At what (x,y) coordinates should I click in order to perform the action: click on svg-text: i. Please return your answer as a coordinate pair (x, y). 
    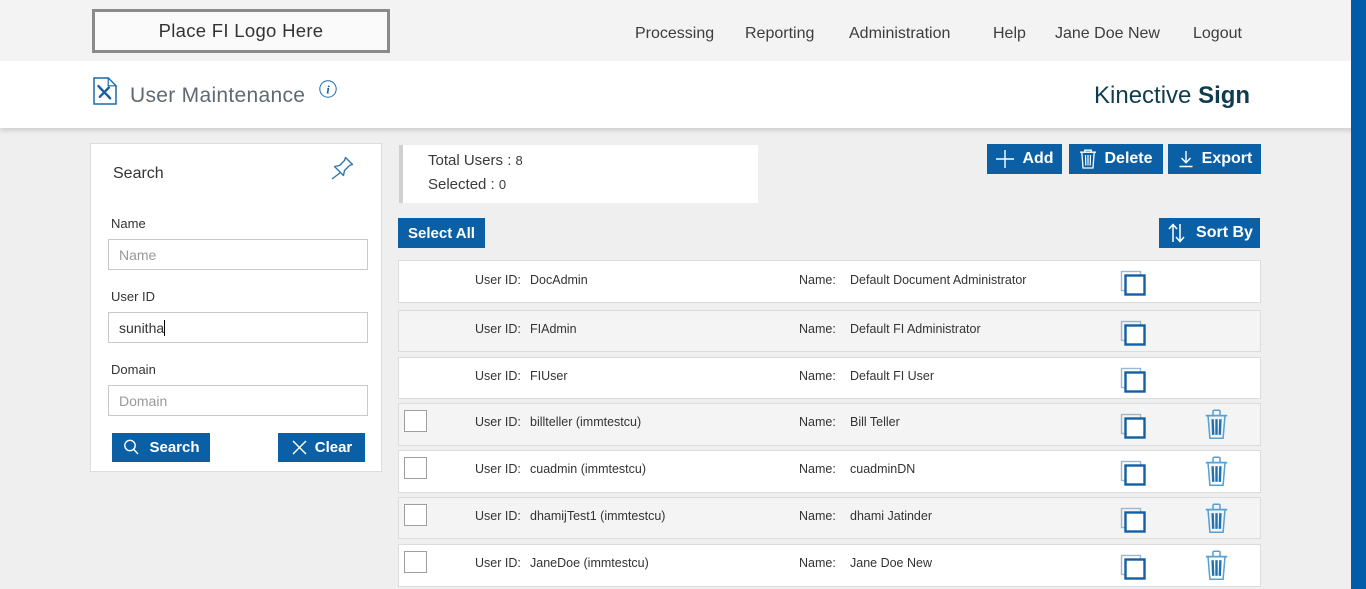
    Looking at the image, I should click on (328, 90).